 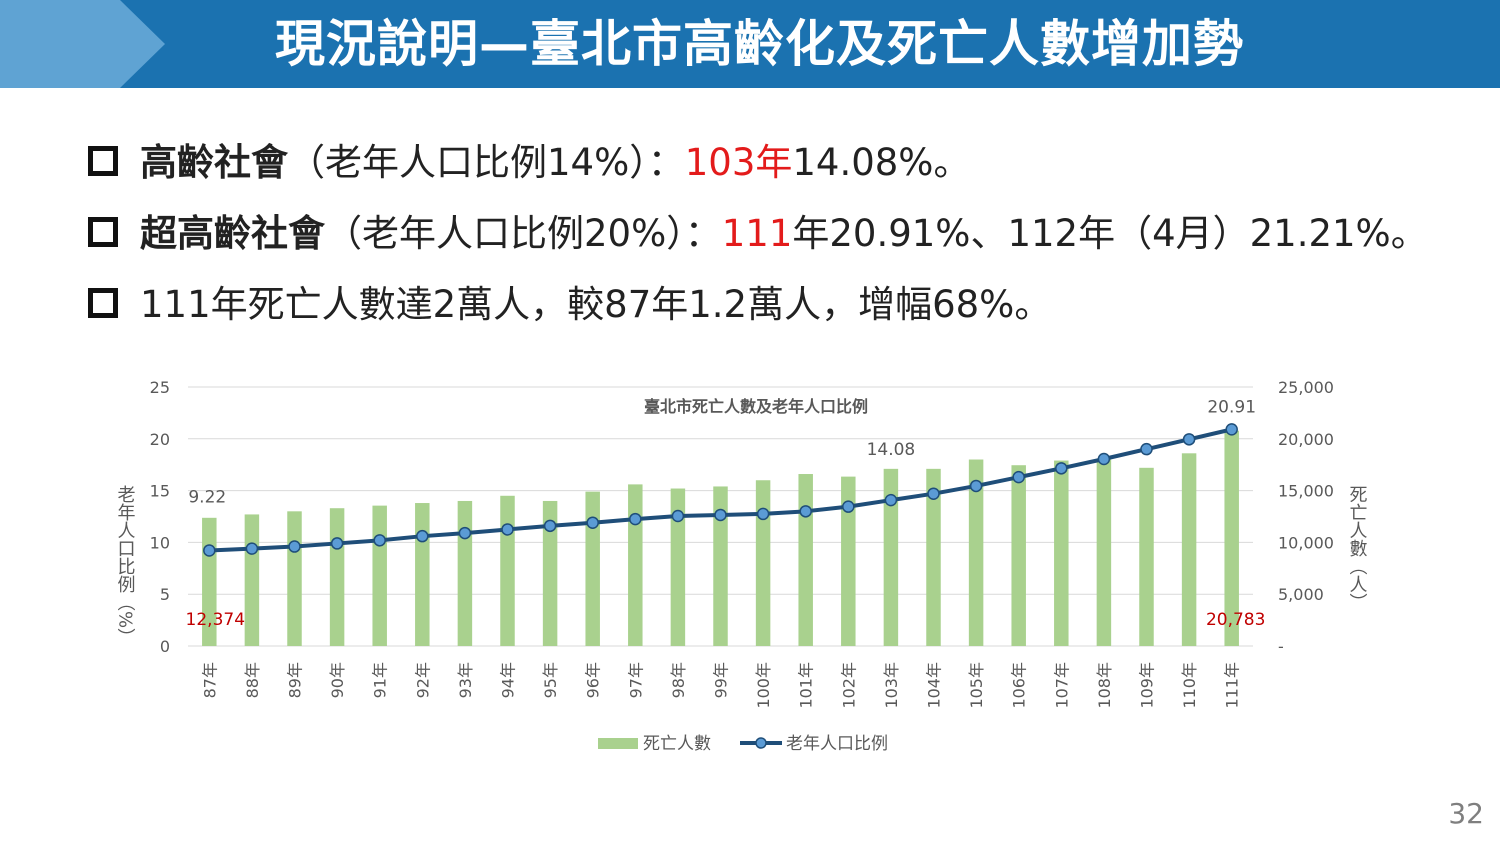 What do you see at coordinates (465, 680) in the screenshot?
I see `x-tick-label: 93年` at bounding box center [465, 680].